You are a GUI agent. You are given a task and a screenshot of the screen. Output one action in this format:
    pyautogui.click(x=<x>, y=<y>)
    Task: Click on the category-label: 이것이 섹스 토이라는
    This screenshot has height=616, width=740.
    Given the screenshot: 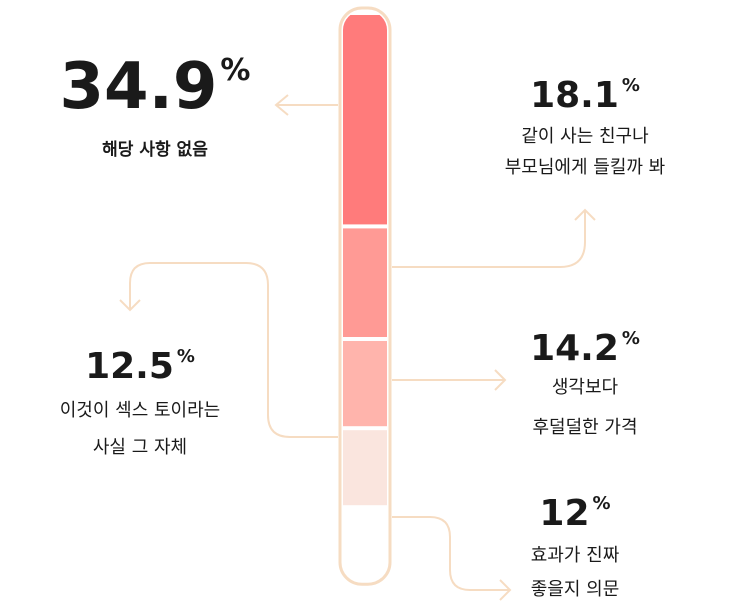 What is the action you would take?
    pyautogui.click(x=140, y=410)
    